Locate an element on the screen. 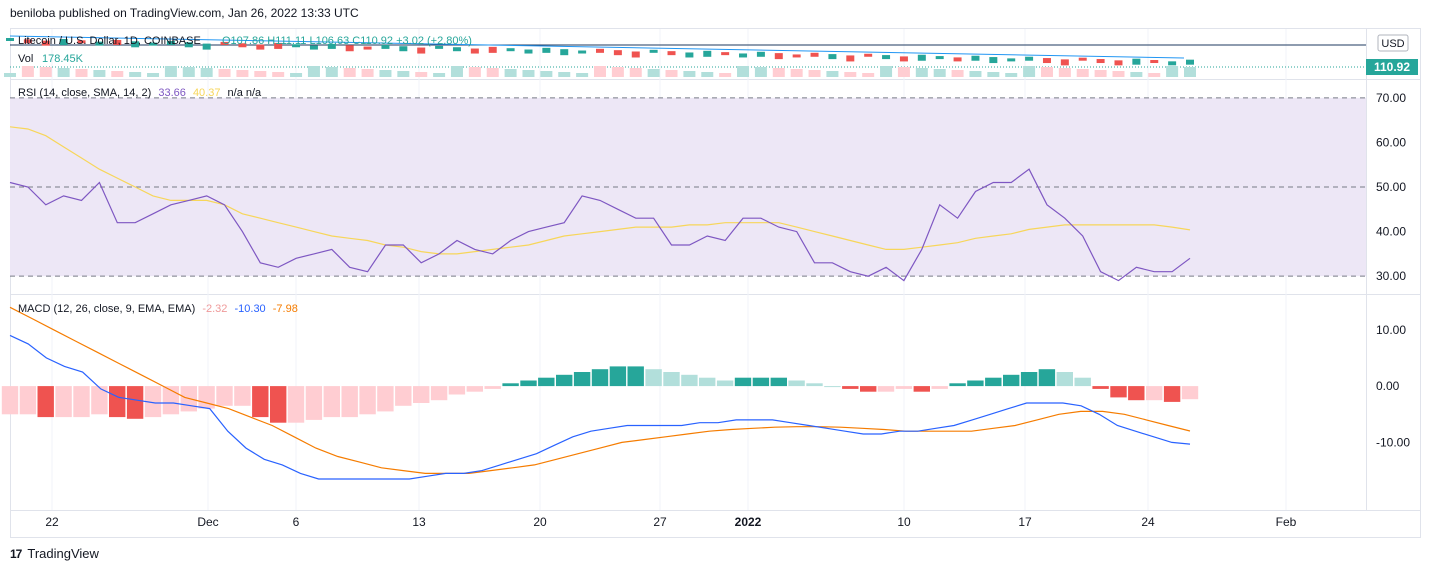  time-tick-label: 17 is located at coordinates (1025, 522).